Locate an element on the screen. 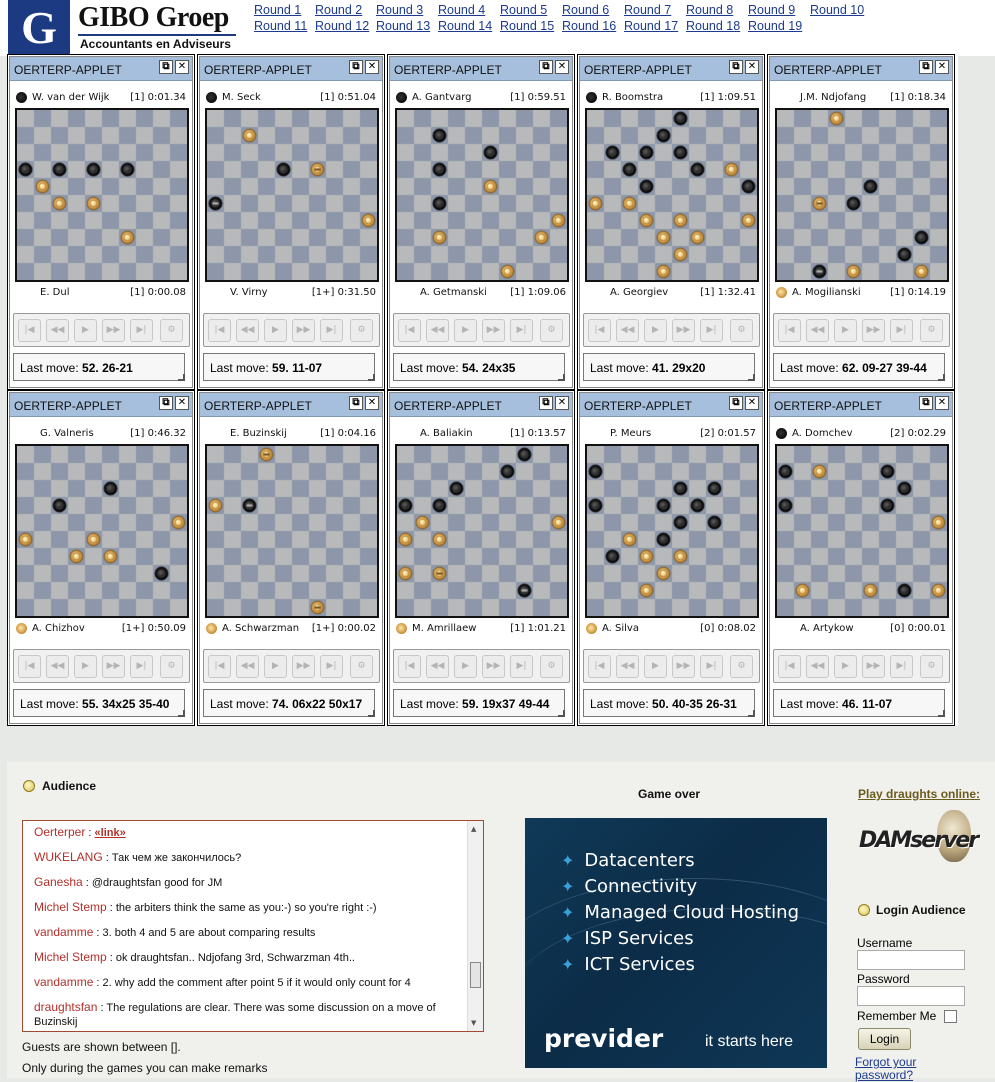 Image resolution: width=995 pixels, height=1082 pixels. round-link: Round 5 is located at coordinates (524, 10).